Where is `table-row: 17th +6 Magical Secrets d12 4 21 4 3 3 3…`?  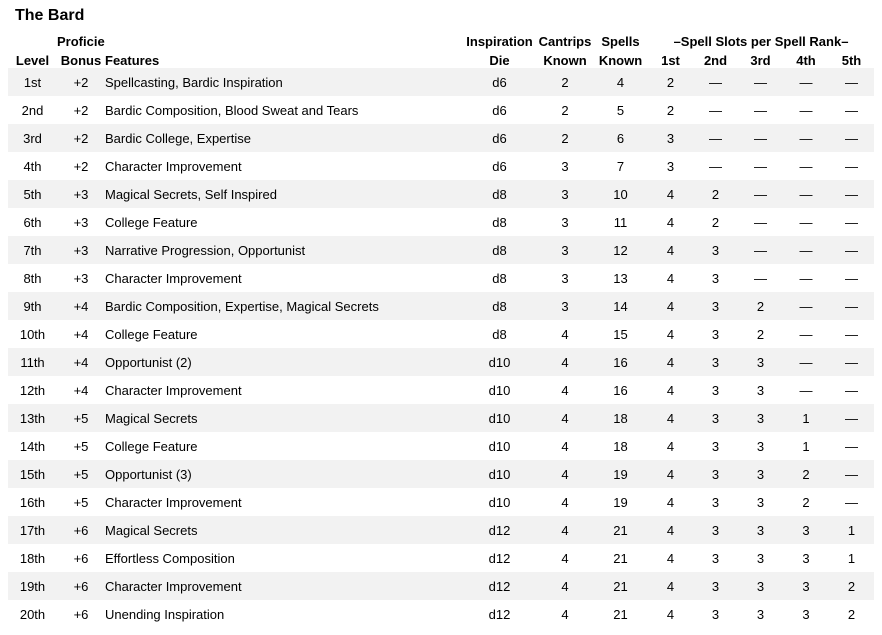 table-row: 17th +6 Magical Secrets d12 4 21 4 3 3 3… is located at coordinates (441, 530).